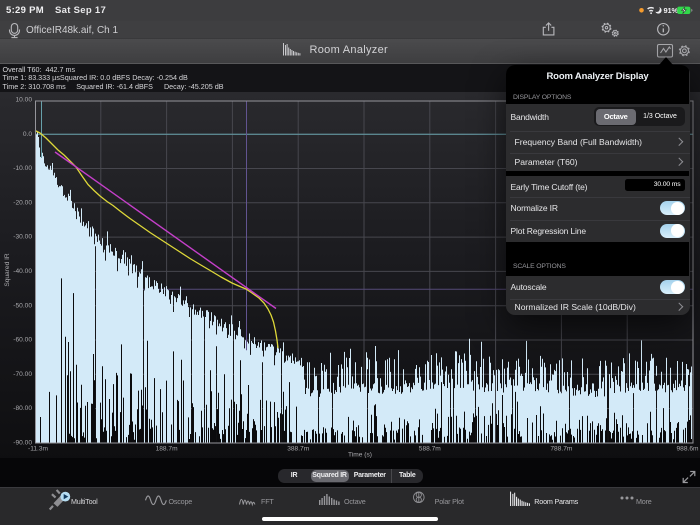  What do you see at coordinates (22, 202) in the screenshot?
I see `svg-text: -20.00` at bounding box center [22, 202].